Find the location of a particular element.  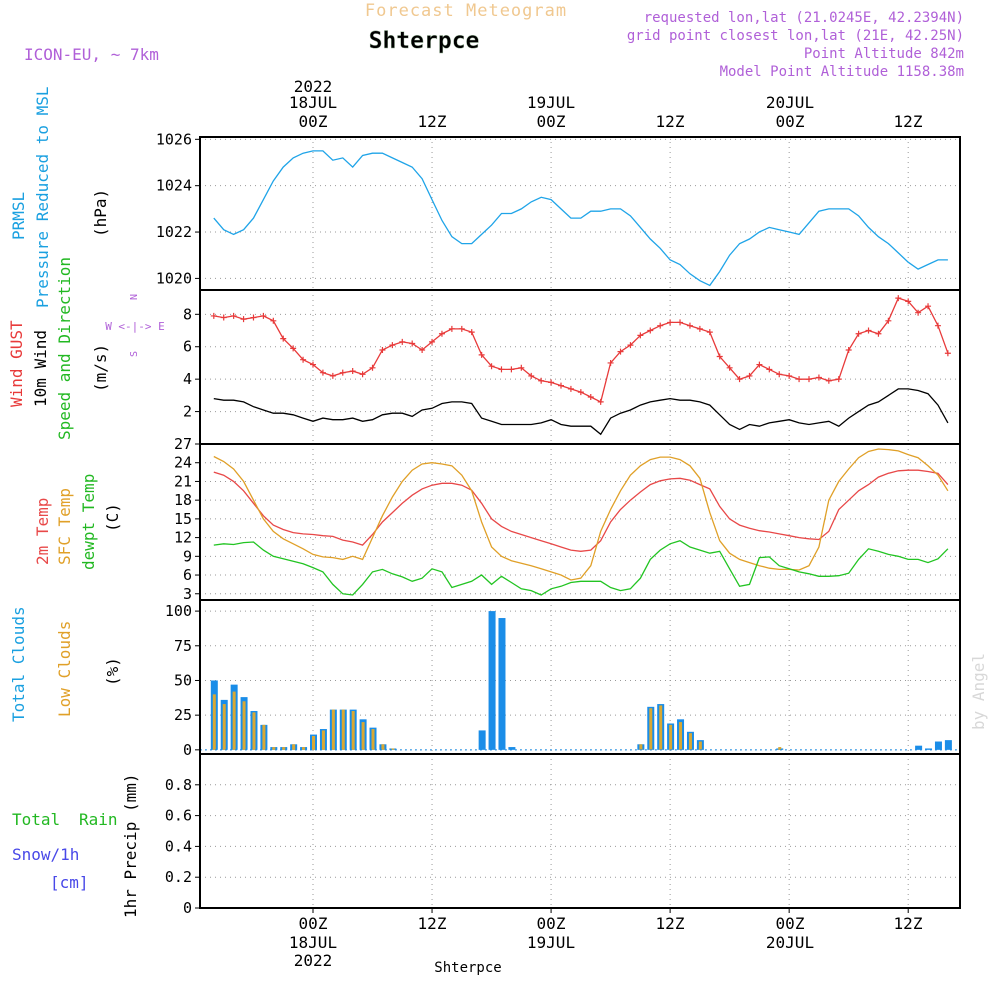

bottom-day-label: 18JUL is located at coordinates (313, 942).